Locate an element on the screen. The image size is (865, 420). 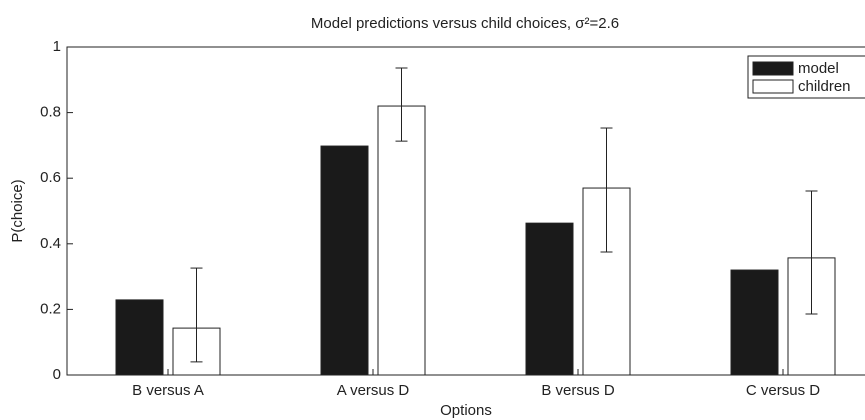
legend-label: model is located at coordinates (818, 68).